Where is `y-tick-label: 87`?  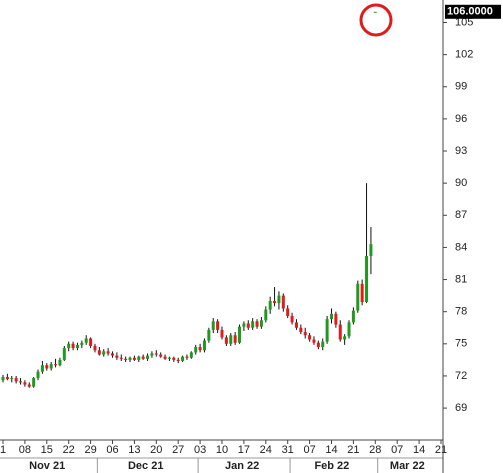 y-tick-label: 87 is located at coordinates (461, 215).